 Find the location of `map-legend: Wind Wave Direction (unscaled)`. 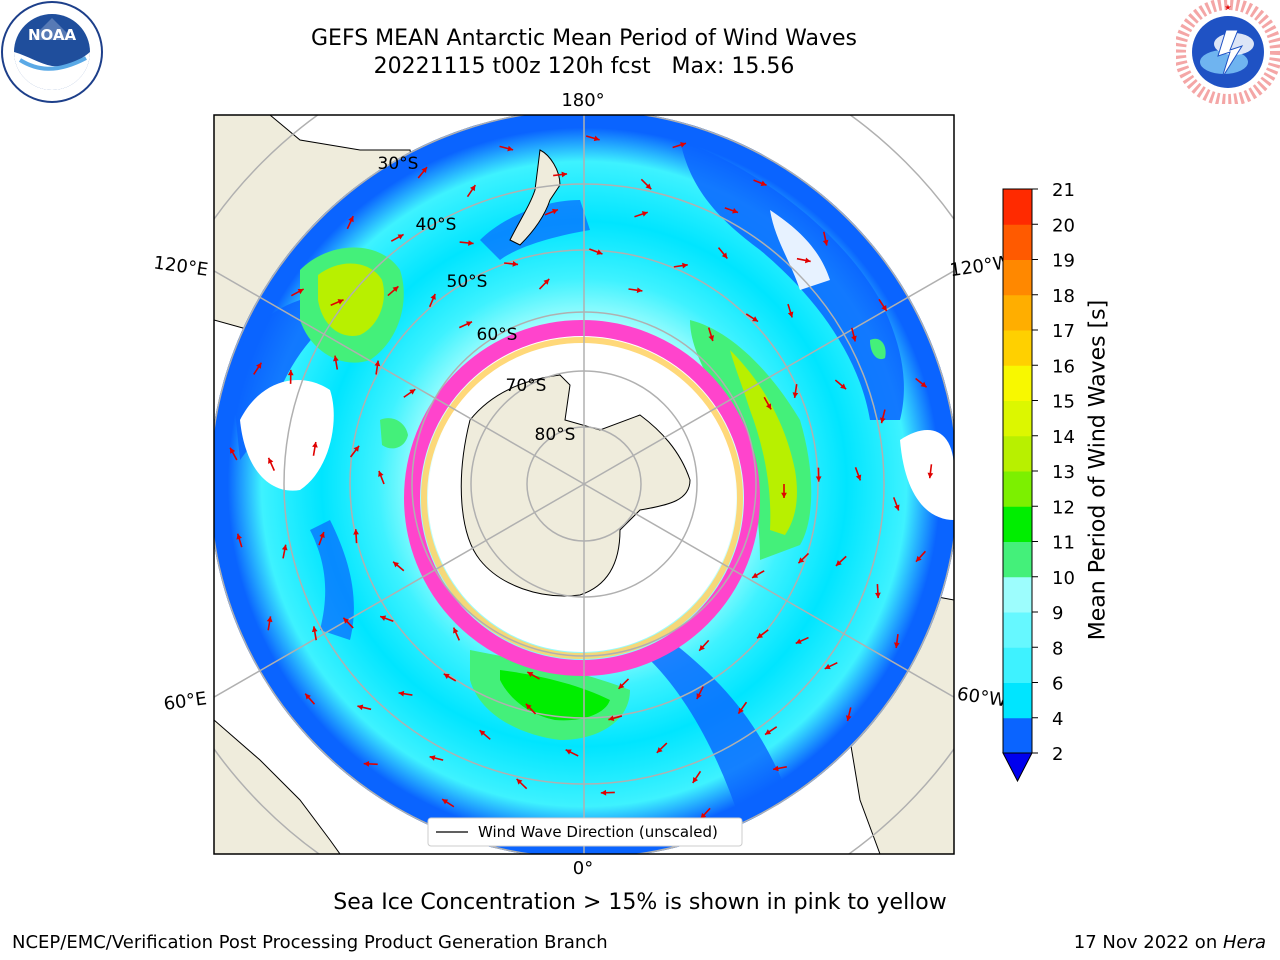

map-legend: Wind Wave Direction (unscaled) is located at coordinates (585, 832).